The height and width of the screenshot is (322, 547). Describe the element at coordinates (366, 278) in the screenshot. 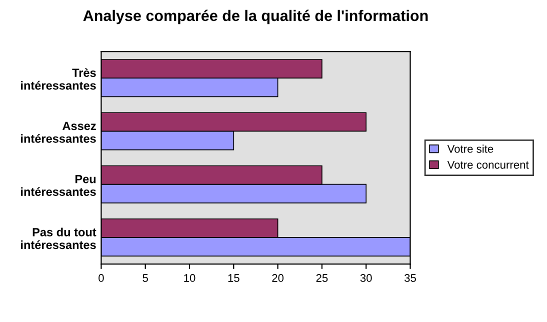

I see `x-tick-label: 30` at that location.